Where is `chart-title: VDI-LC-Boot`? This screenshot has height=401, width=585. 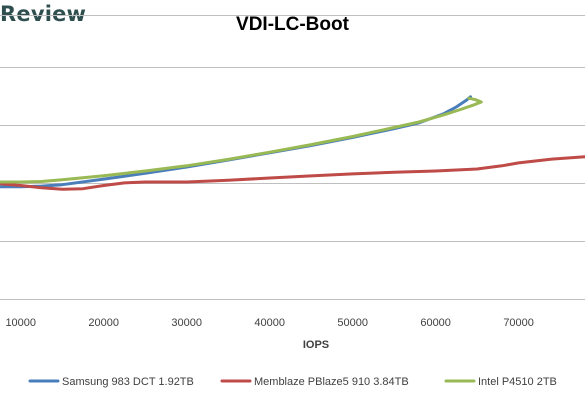 chart-title: VDI-LC-Boot is located at coordinates (292, 24).